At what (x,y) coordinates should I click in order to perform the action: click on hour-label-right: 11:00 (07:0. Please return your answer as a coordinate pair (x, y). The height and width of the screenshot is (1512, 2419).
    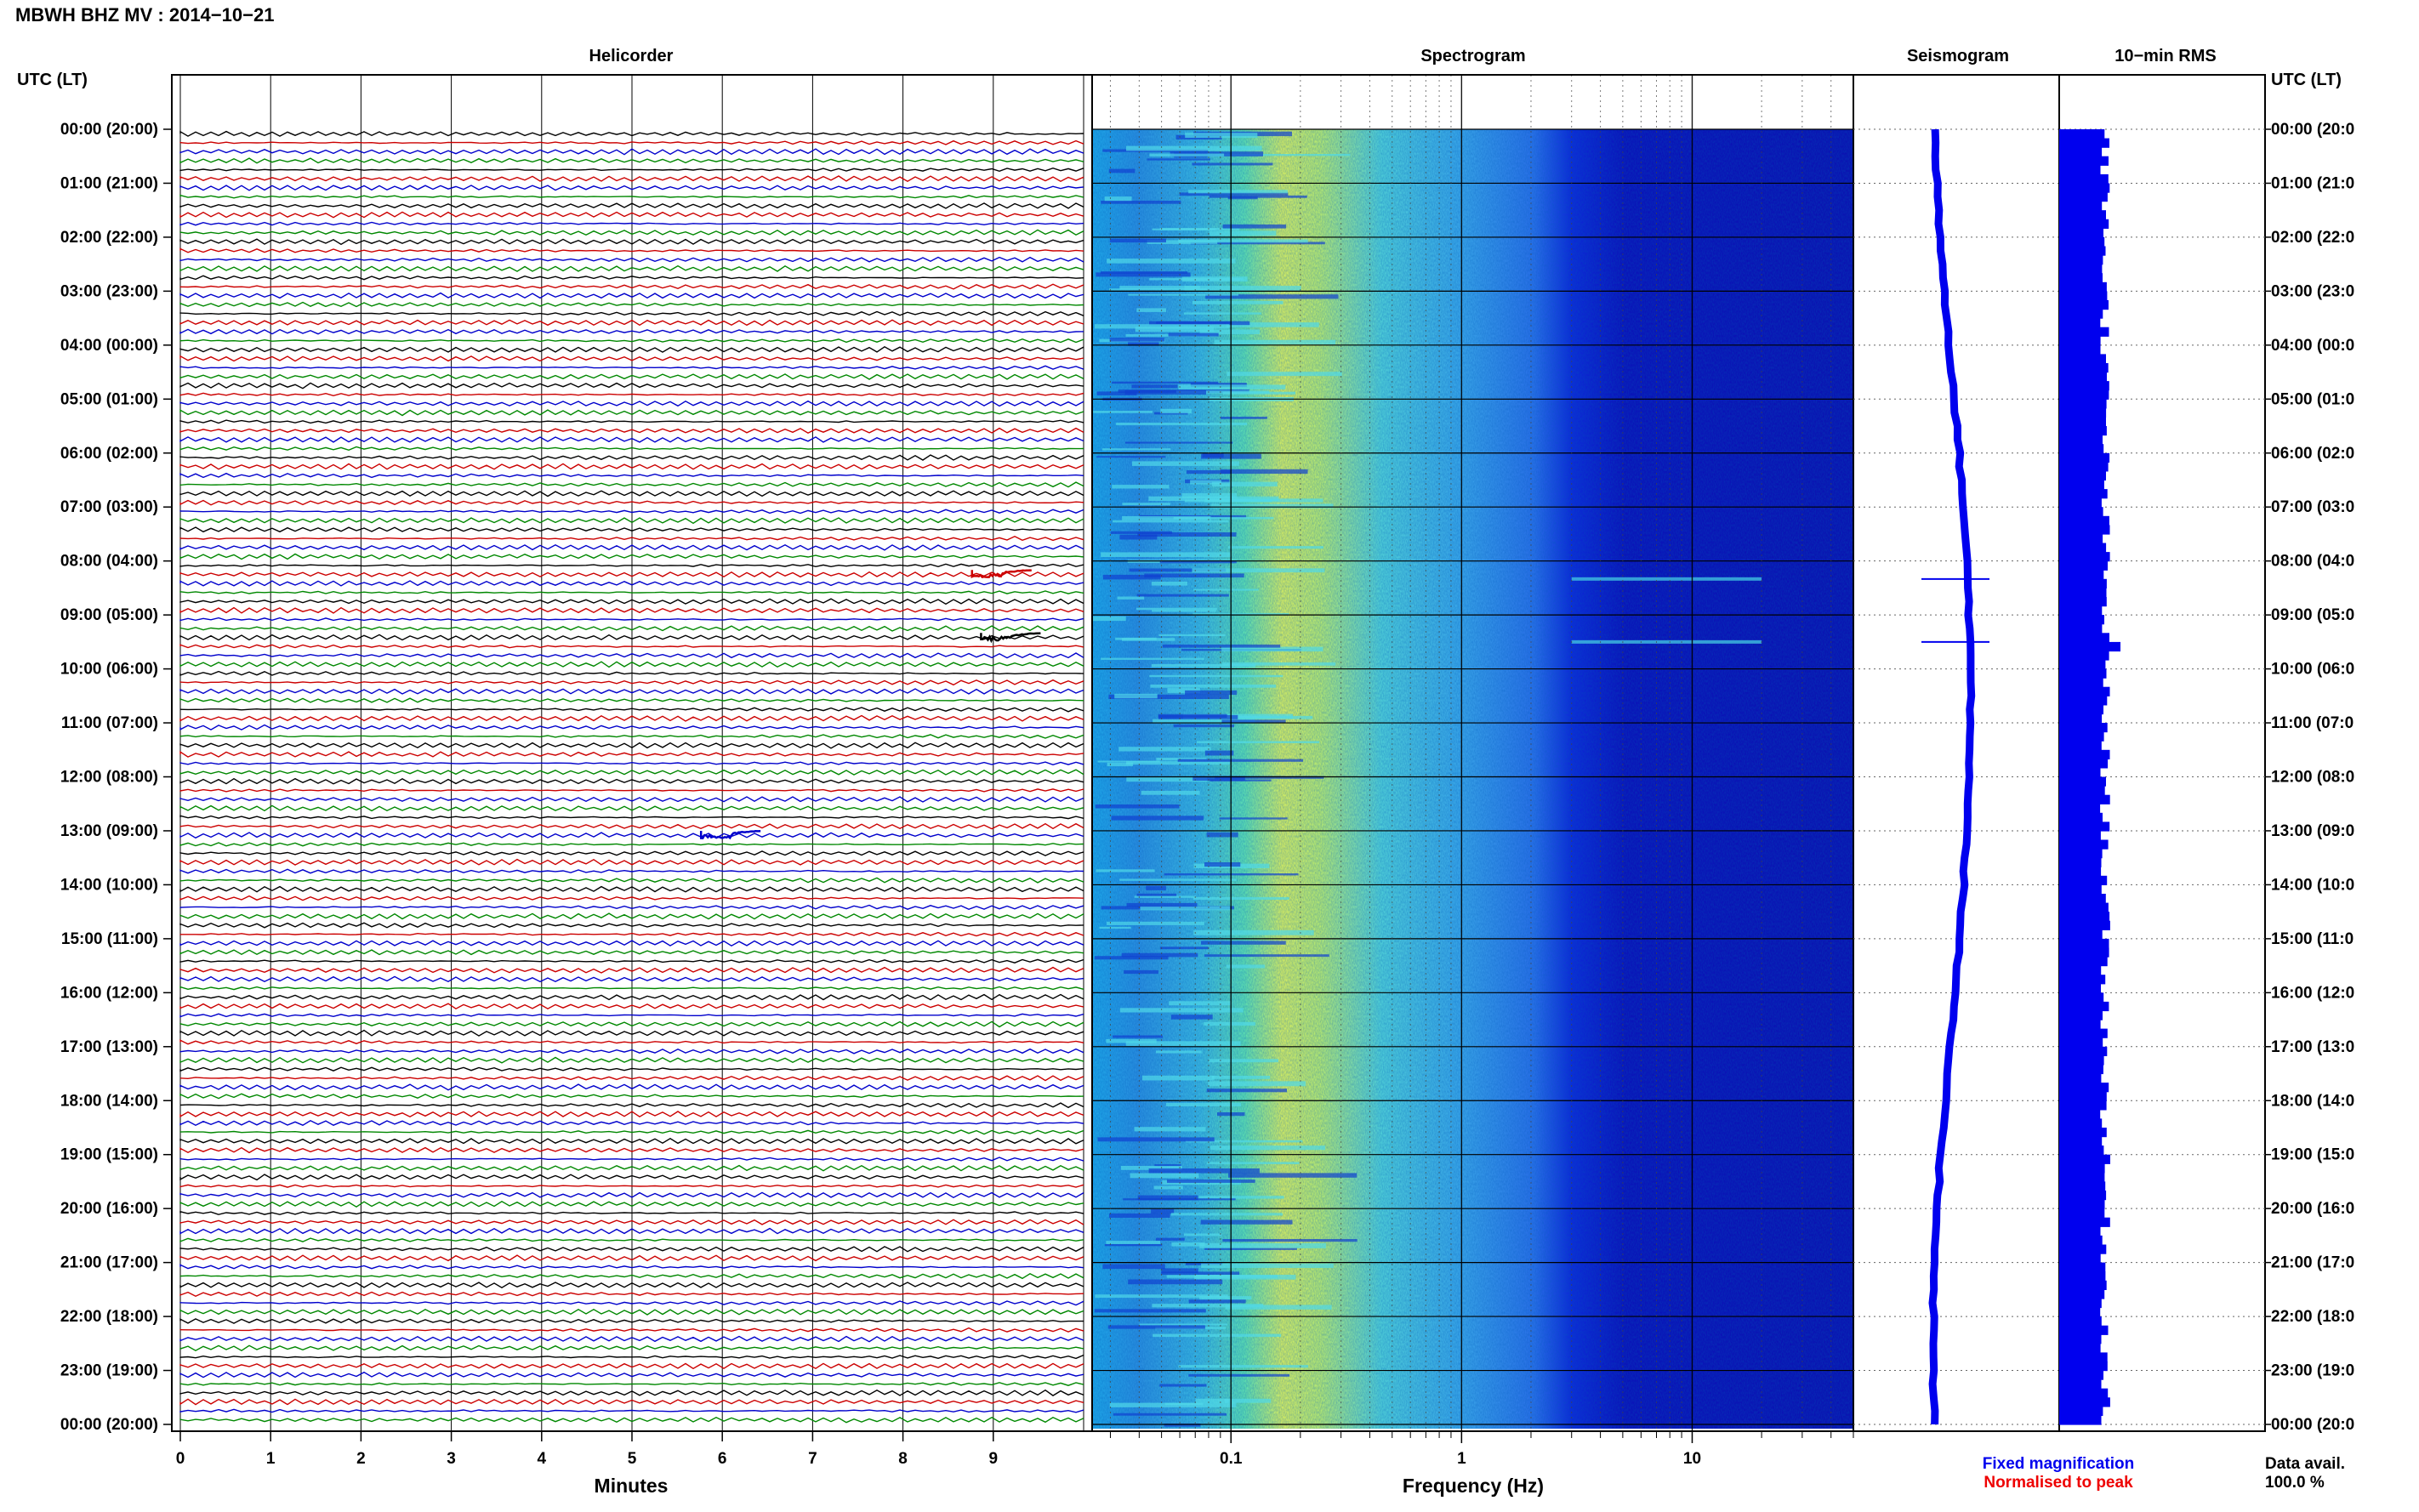
    Looking at the image, I should click on (2312, 723).